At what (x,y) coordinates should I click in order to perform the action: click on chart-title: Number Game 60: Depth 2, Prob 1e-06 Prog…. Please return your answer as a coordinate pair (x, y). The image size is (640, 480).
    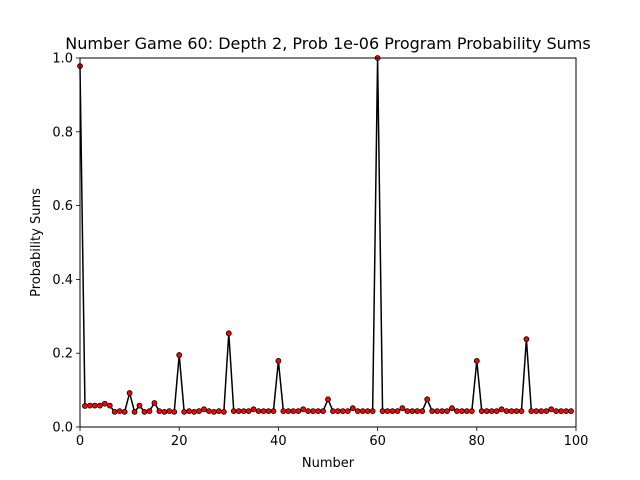
    Looking at the image, I should click on (327, 43).